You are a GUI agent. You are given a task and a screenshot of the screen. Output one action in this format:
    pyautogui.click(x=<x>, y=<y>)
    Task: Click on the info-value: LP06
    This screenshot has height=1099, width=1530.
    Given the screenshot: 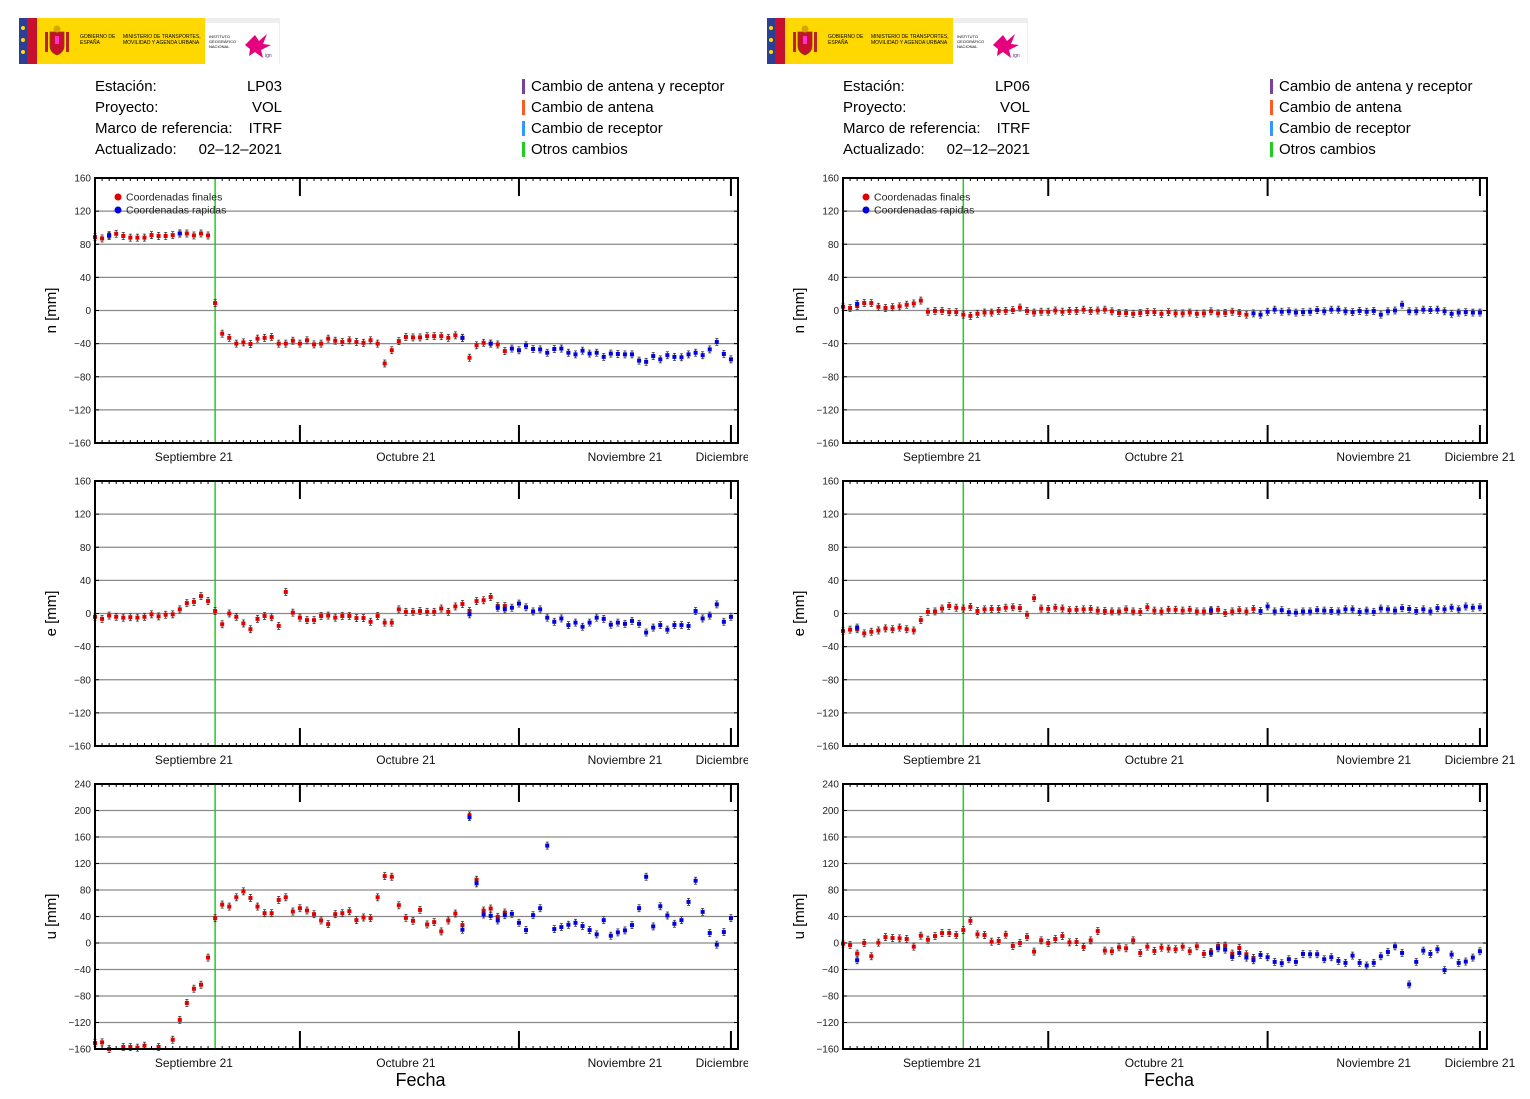 What is the action you would take?
    pyautogui.click(x=1012, y=86)
    